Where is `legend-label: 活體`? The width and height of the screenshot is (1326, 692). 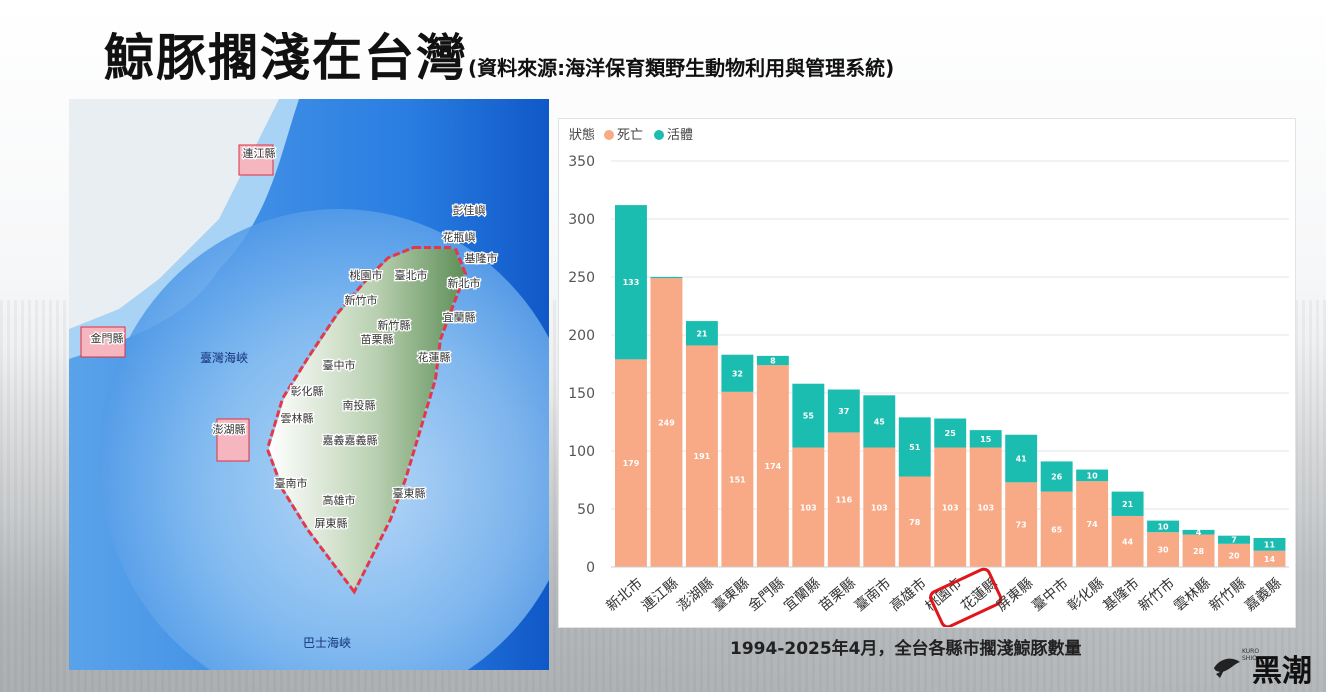 legend-label: 活體 is located at coordinates (680, 135).